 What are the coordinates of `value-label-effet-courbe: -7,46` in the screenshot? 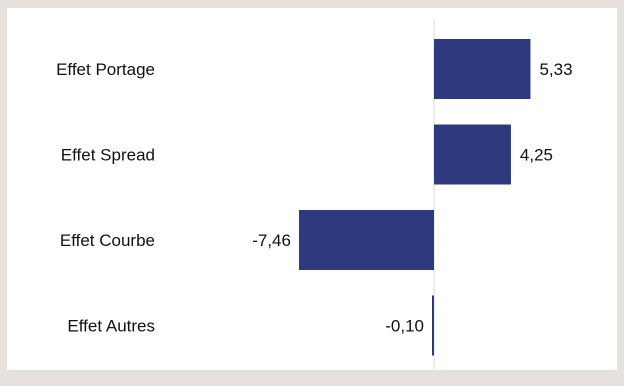 It's located at (271, 240).